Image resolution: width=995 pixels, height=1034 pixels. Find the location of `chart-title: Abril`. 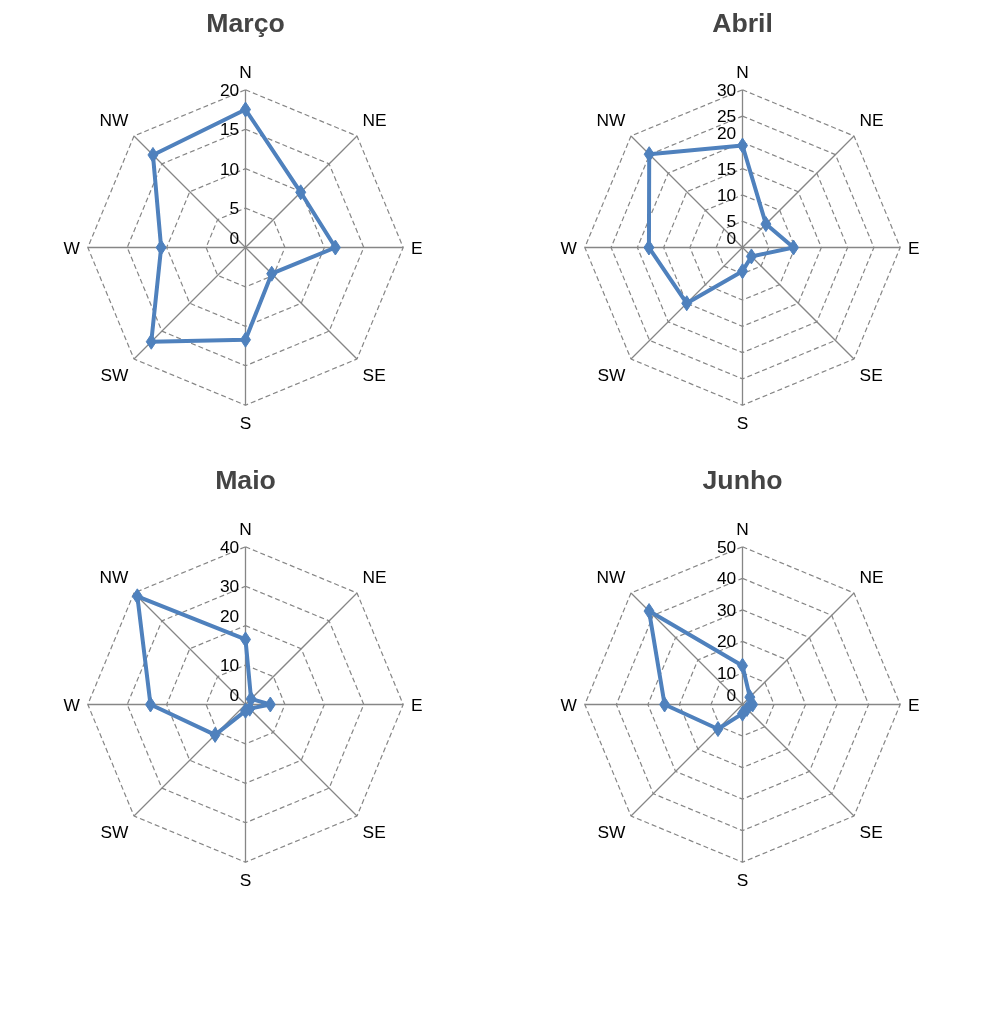

chart-title: Abril is located at coordinates (742, 22).